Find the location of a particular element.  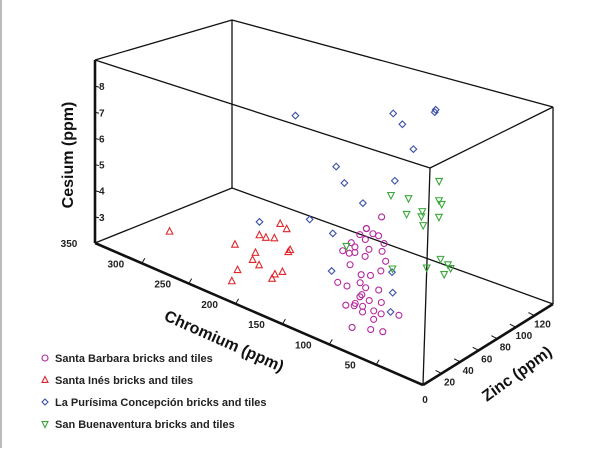

z-tick-label: 3 is located at coordinates (102, 218).